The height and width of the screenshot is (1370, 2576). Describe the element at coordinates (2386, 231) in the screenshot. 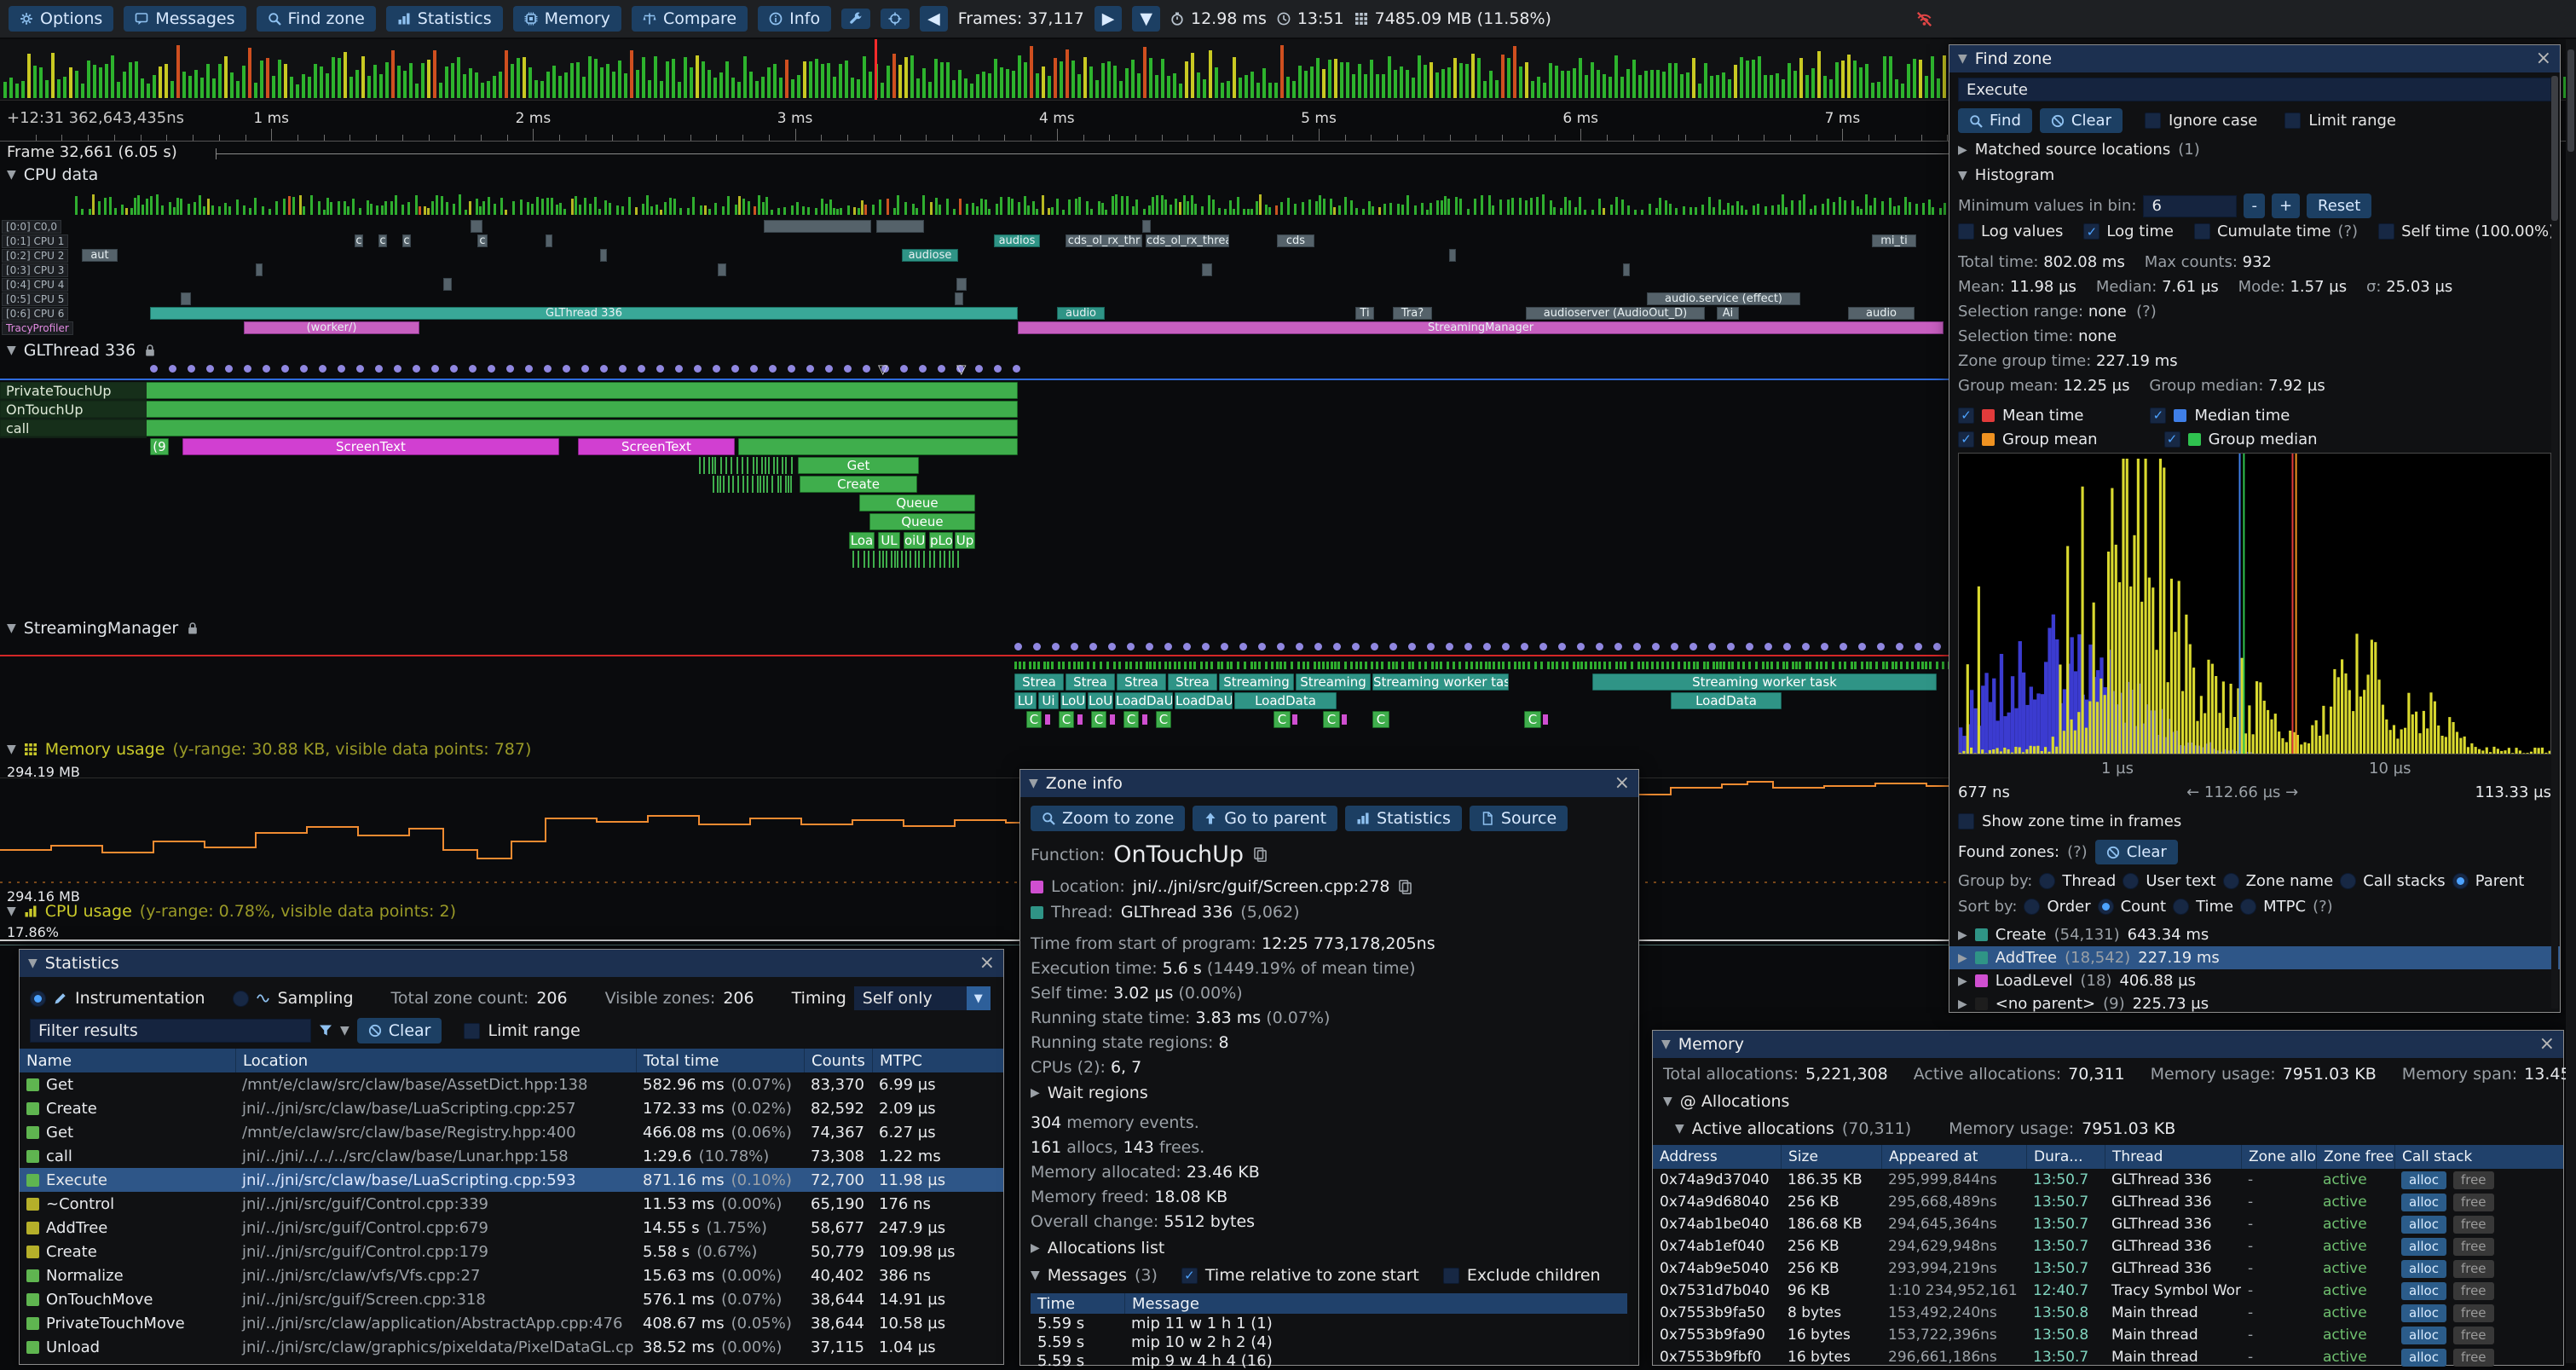

I see `self-time-checkbox` at that location.